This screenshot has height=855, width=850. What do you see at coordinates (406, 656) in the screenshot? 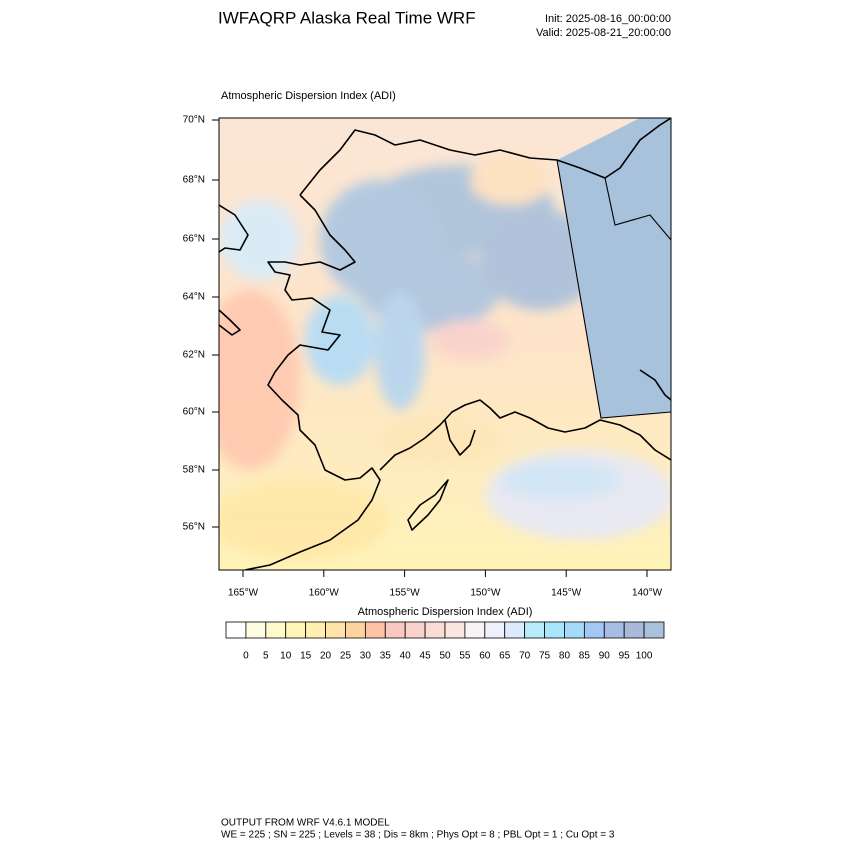
I see `colorbar-label: 40` at bounding box center [406, 656].